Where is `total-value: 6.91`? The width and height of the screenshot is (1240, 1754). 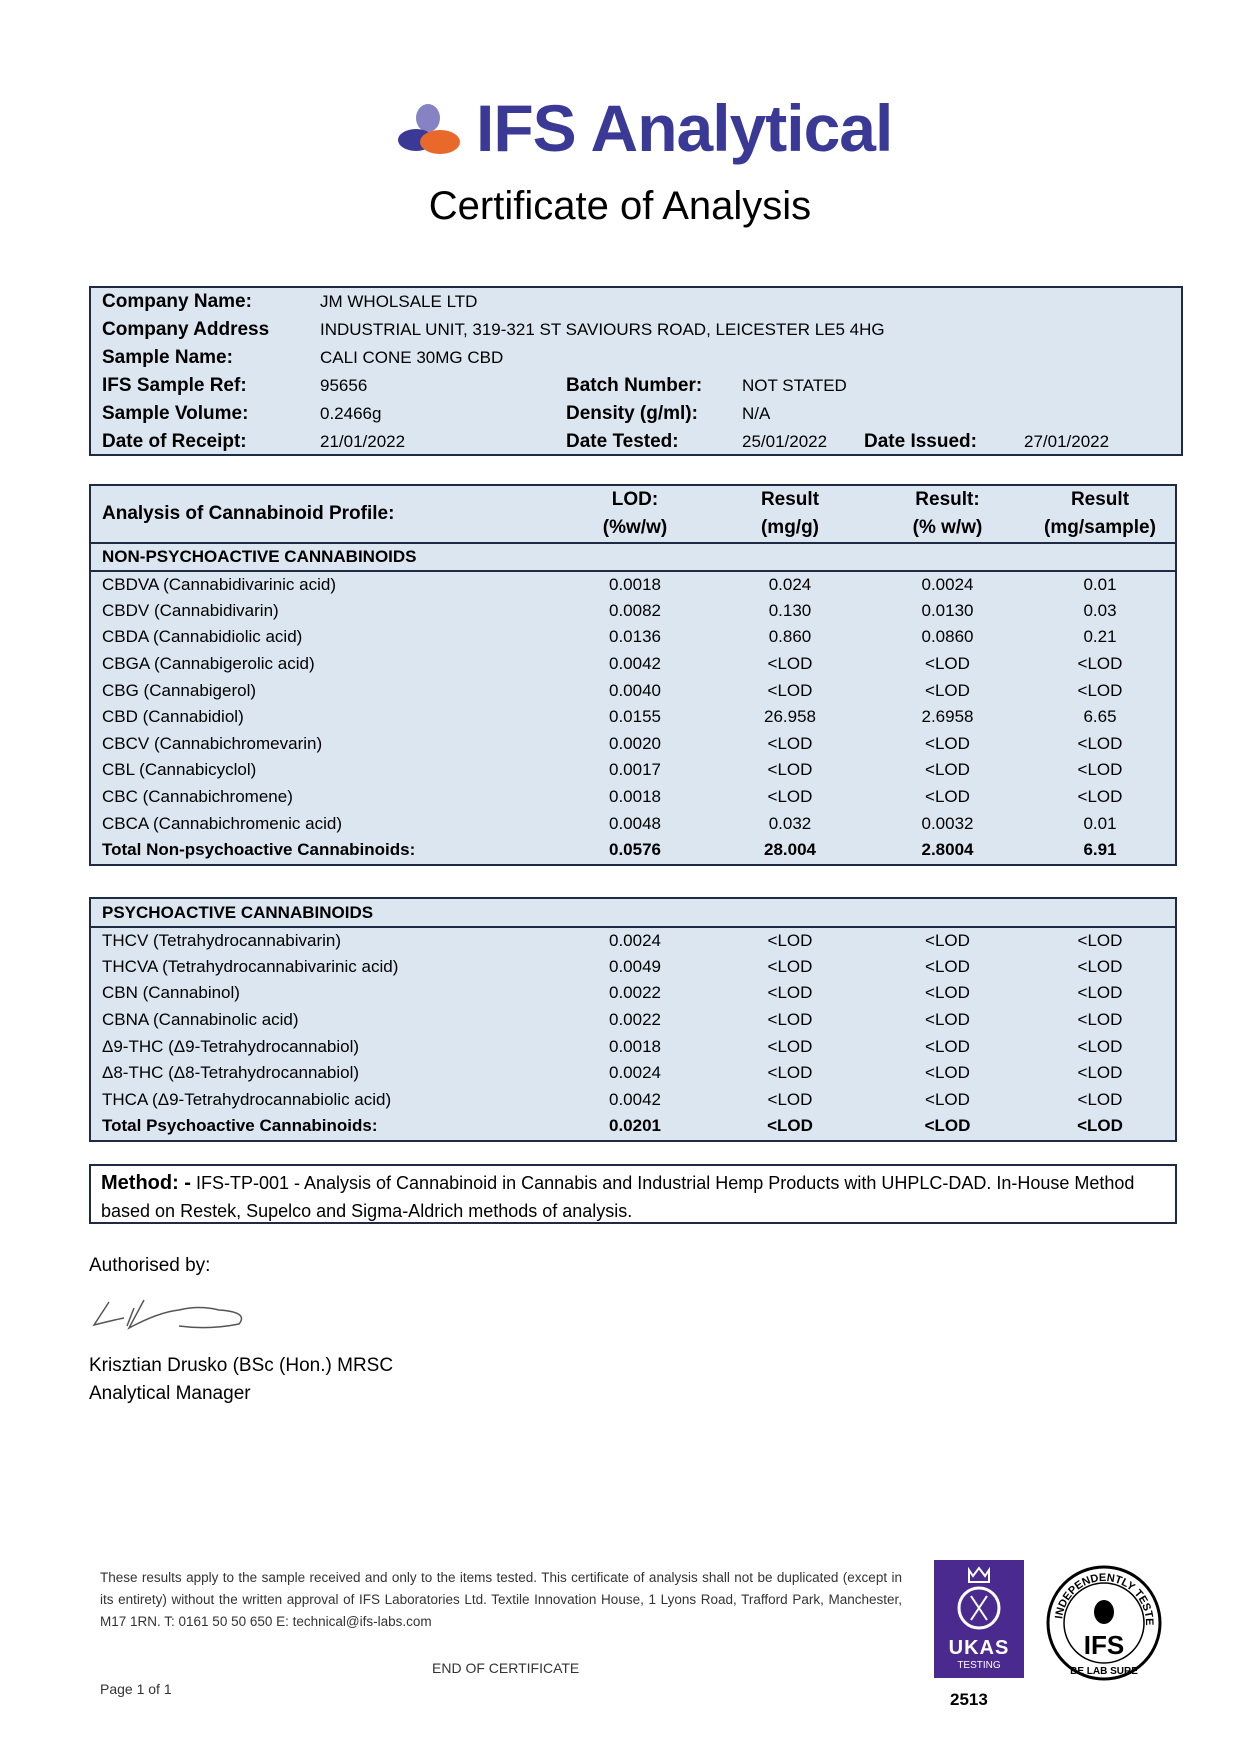 total-value: 6.91 is located at coordinates (1100, 850).